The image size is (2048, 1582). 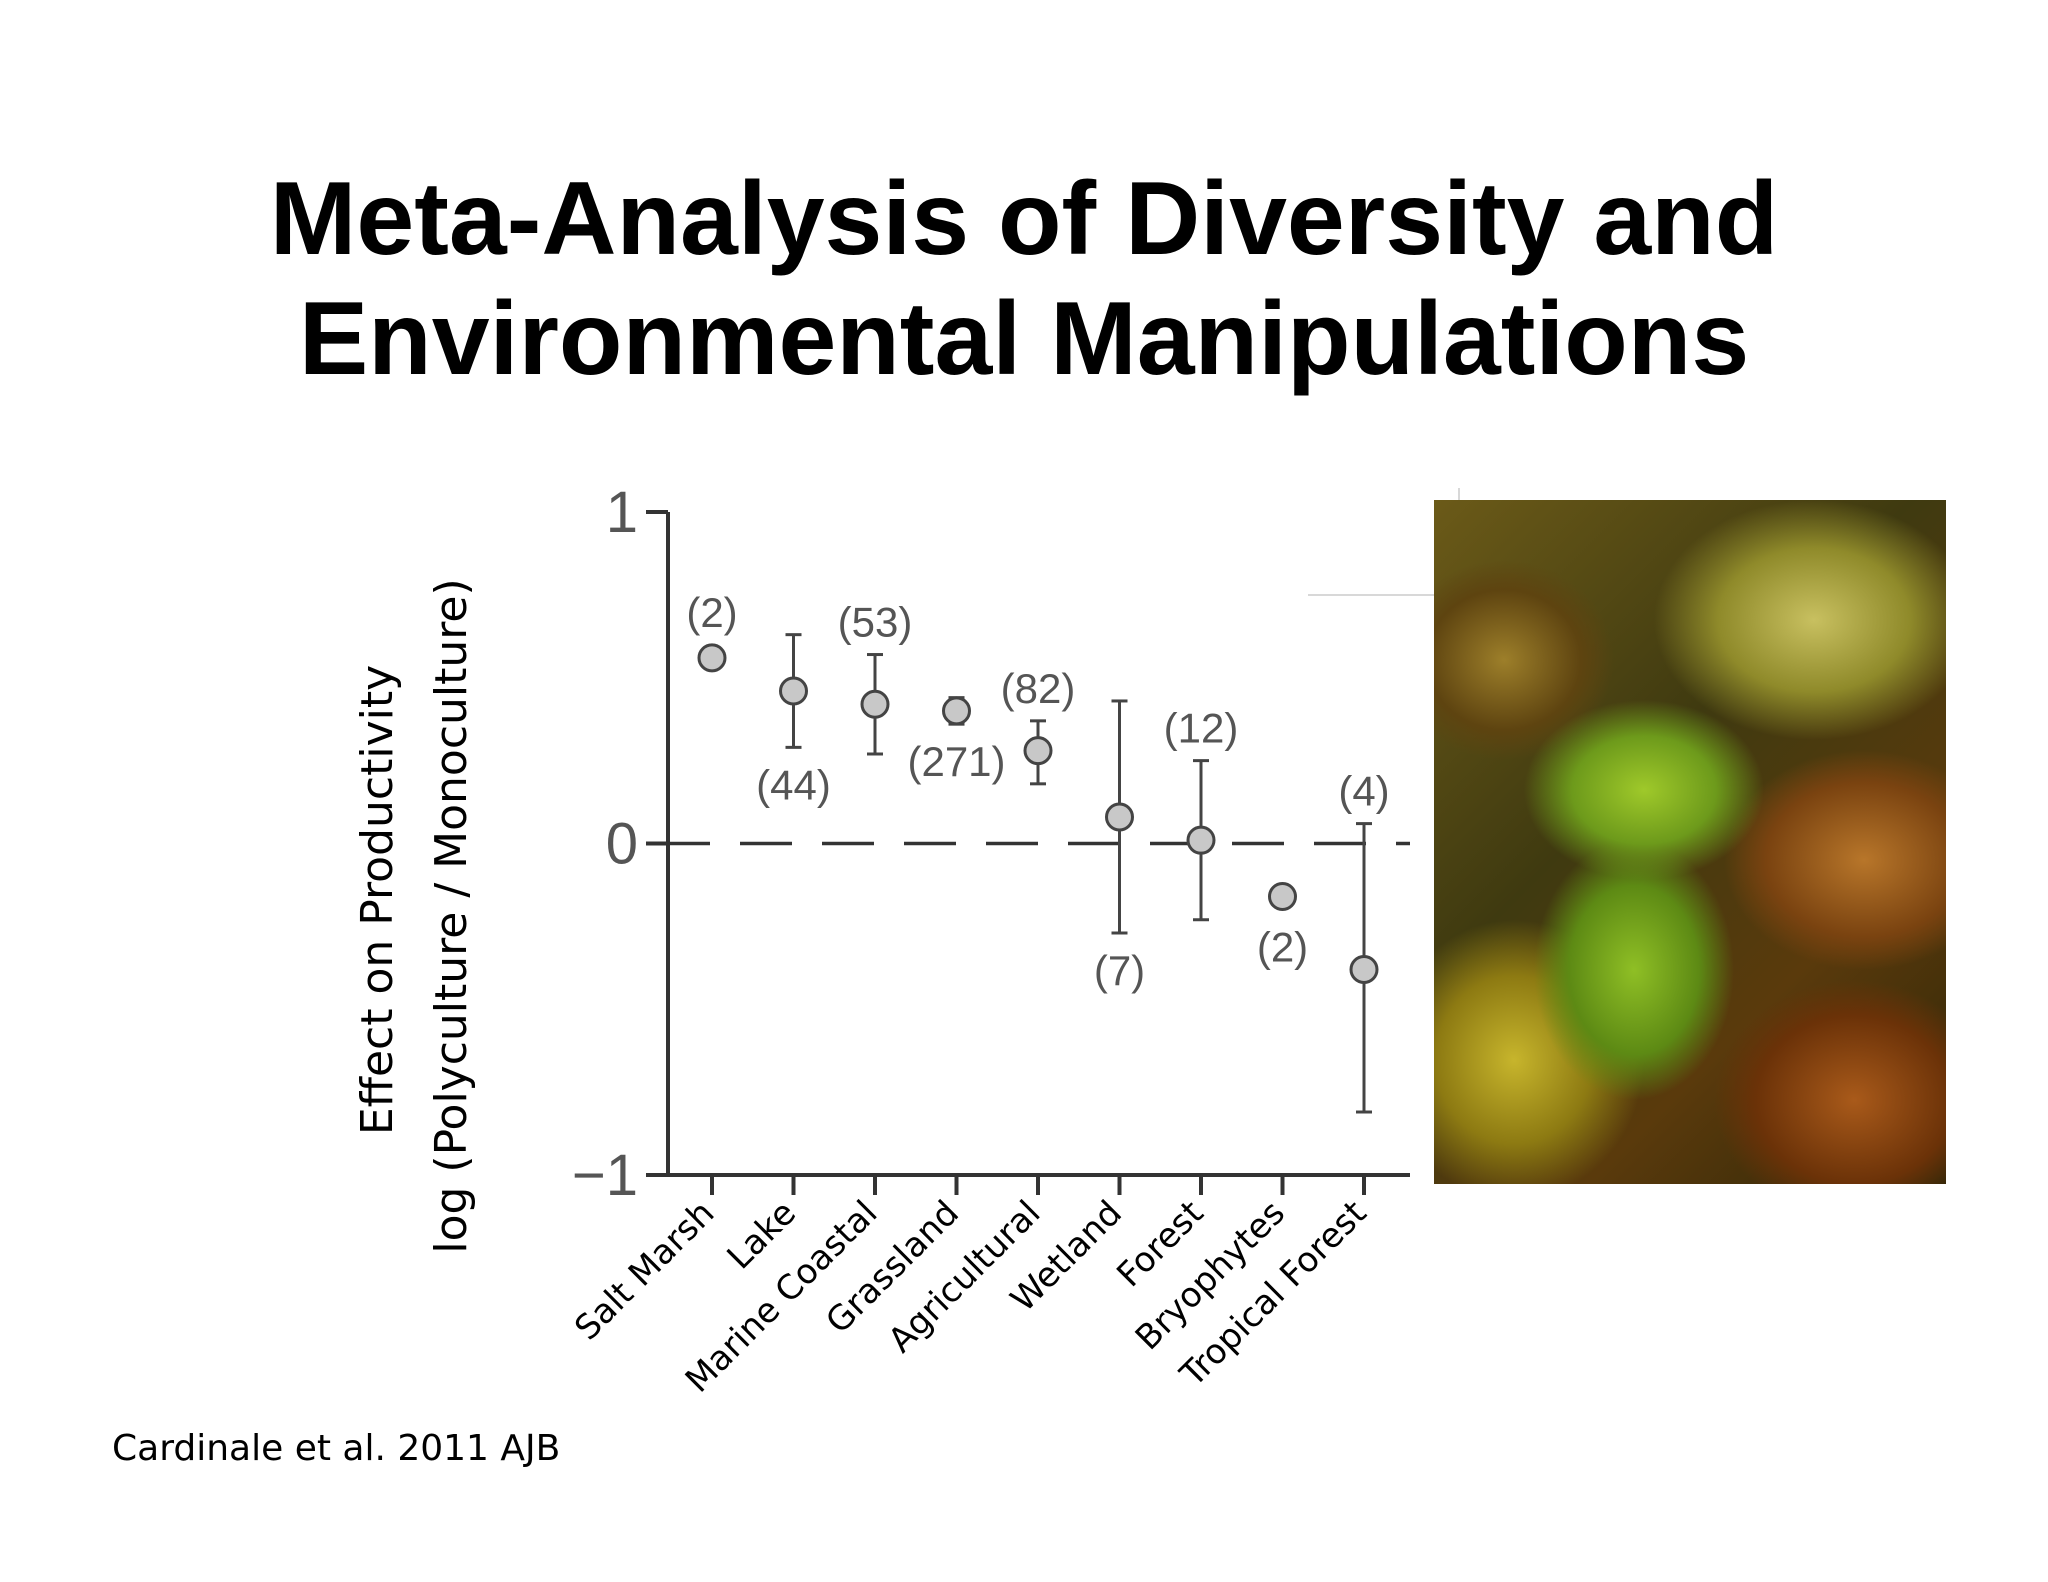 What do you see at coordinates (605, 1175) in the screenshot?
I see `y-tick-label: −1` at bounding box center [605, 1175].